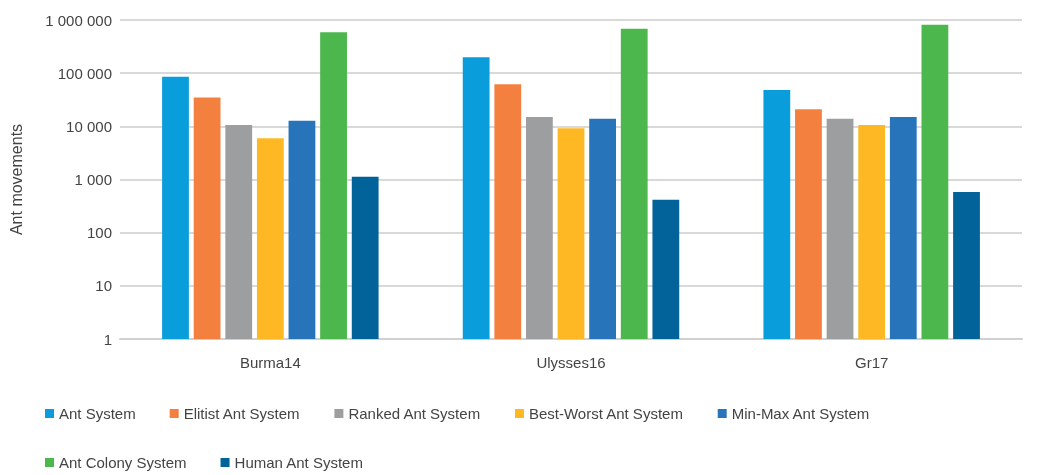 The height and width of the screenshot is (475, 1042). What do you see at coordinates (605, 413) in the screenshot?
I see `legend-label: Best-Worst Ant System` at bounding box center [605, 413].